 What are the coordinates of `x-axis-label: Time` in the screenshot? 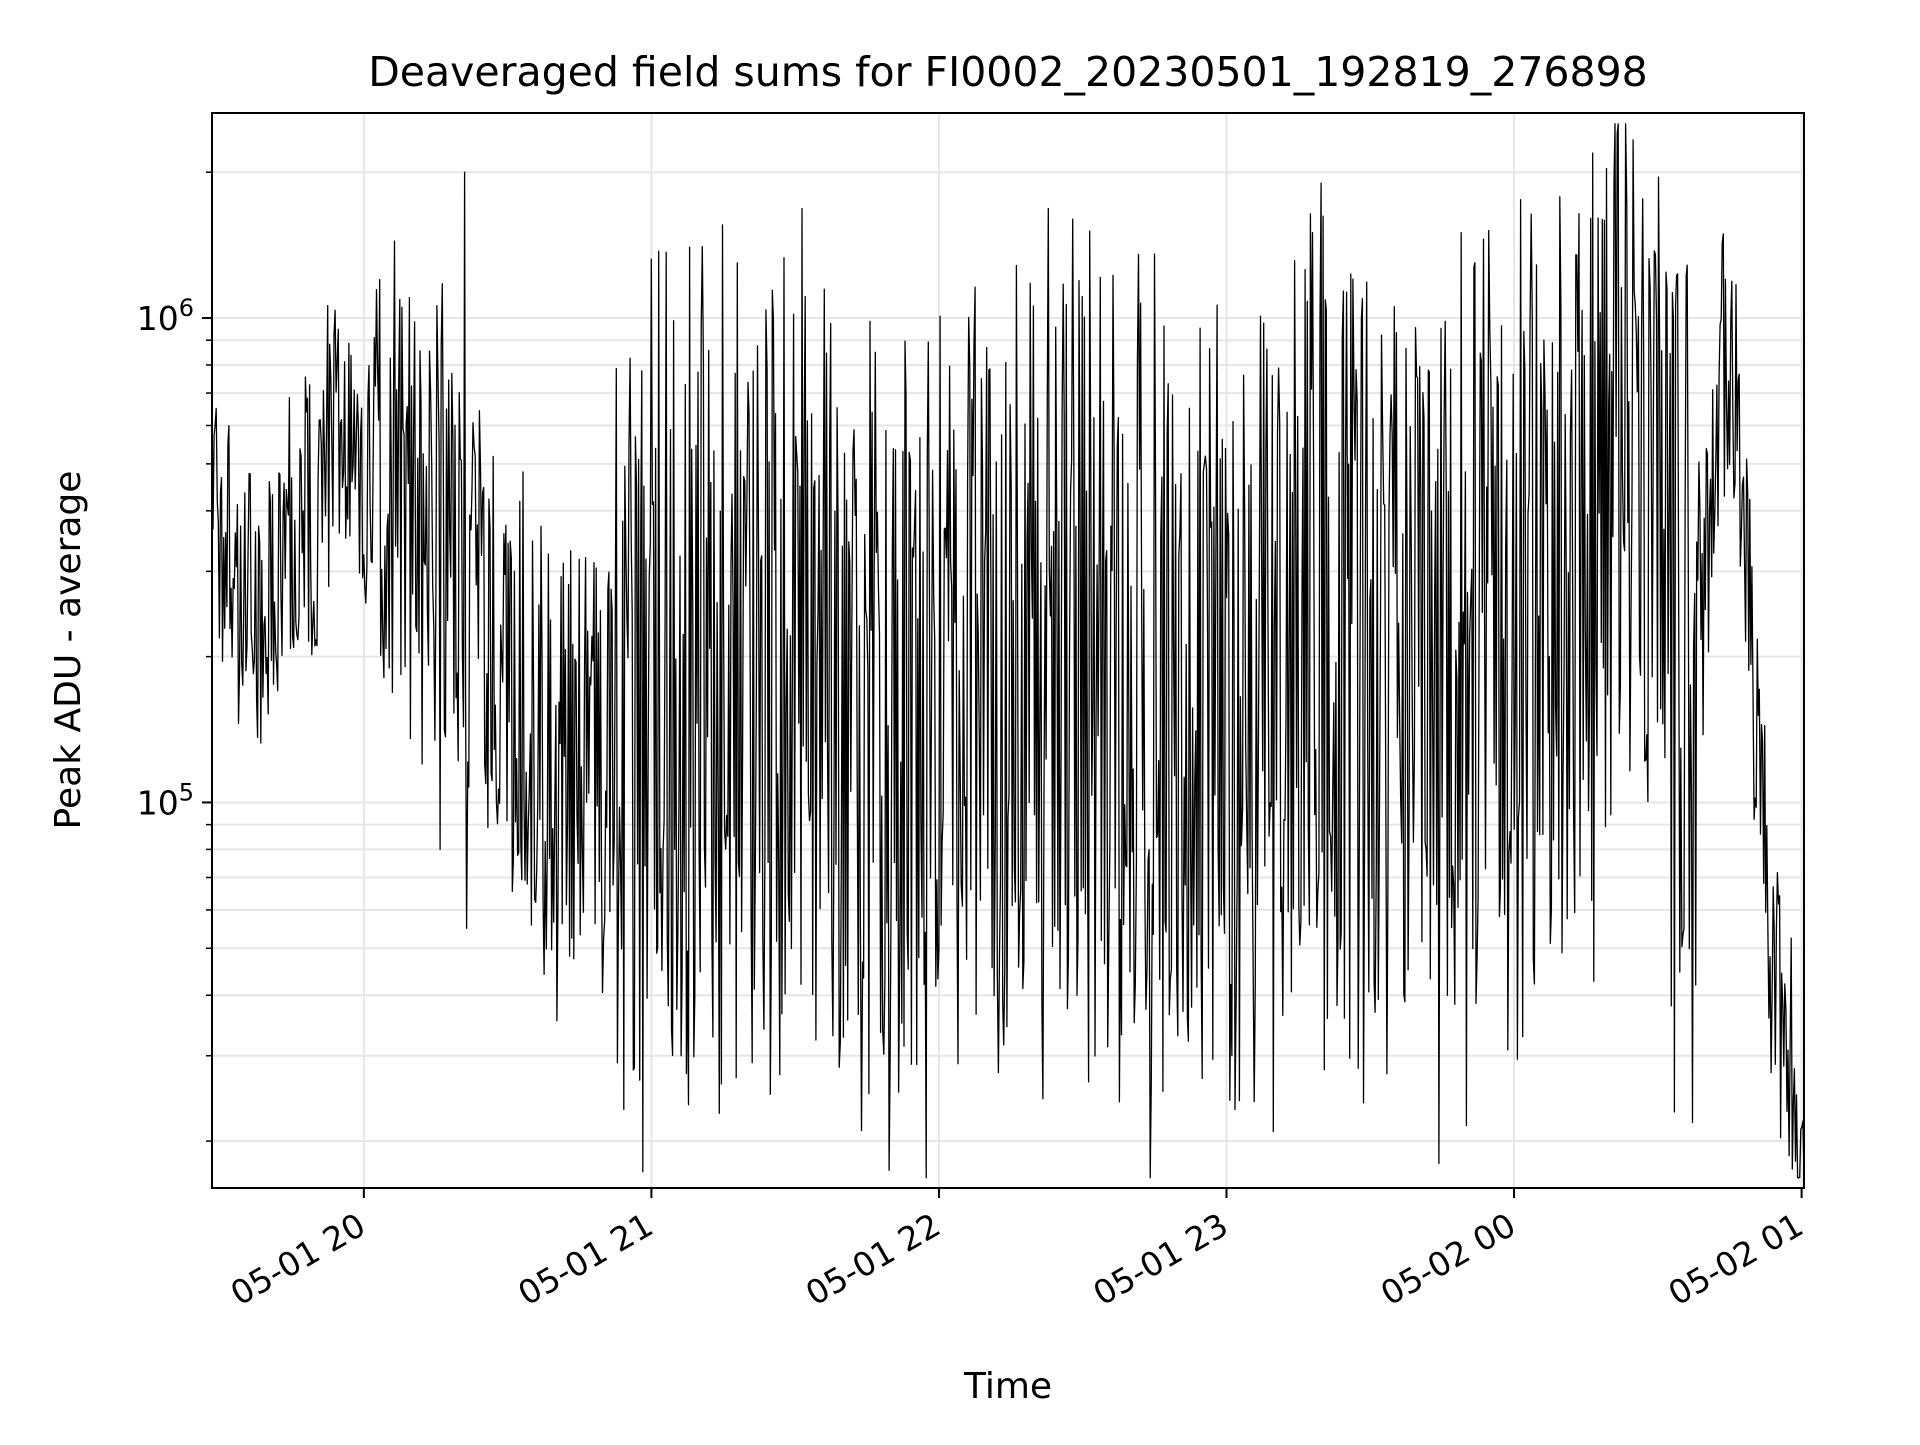 It's located at (1007, 1386).